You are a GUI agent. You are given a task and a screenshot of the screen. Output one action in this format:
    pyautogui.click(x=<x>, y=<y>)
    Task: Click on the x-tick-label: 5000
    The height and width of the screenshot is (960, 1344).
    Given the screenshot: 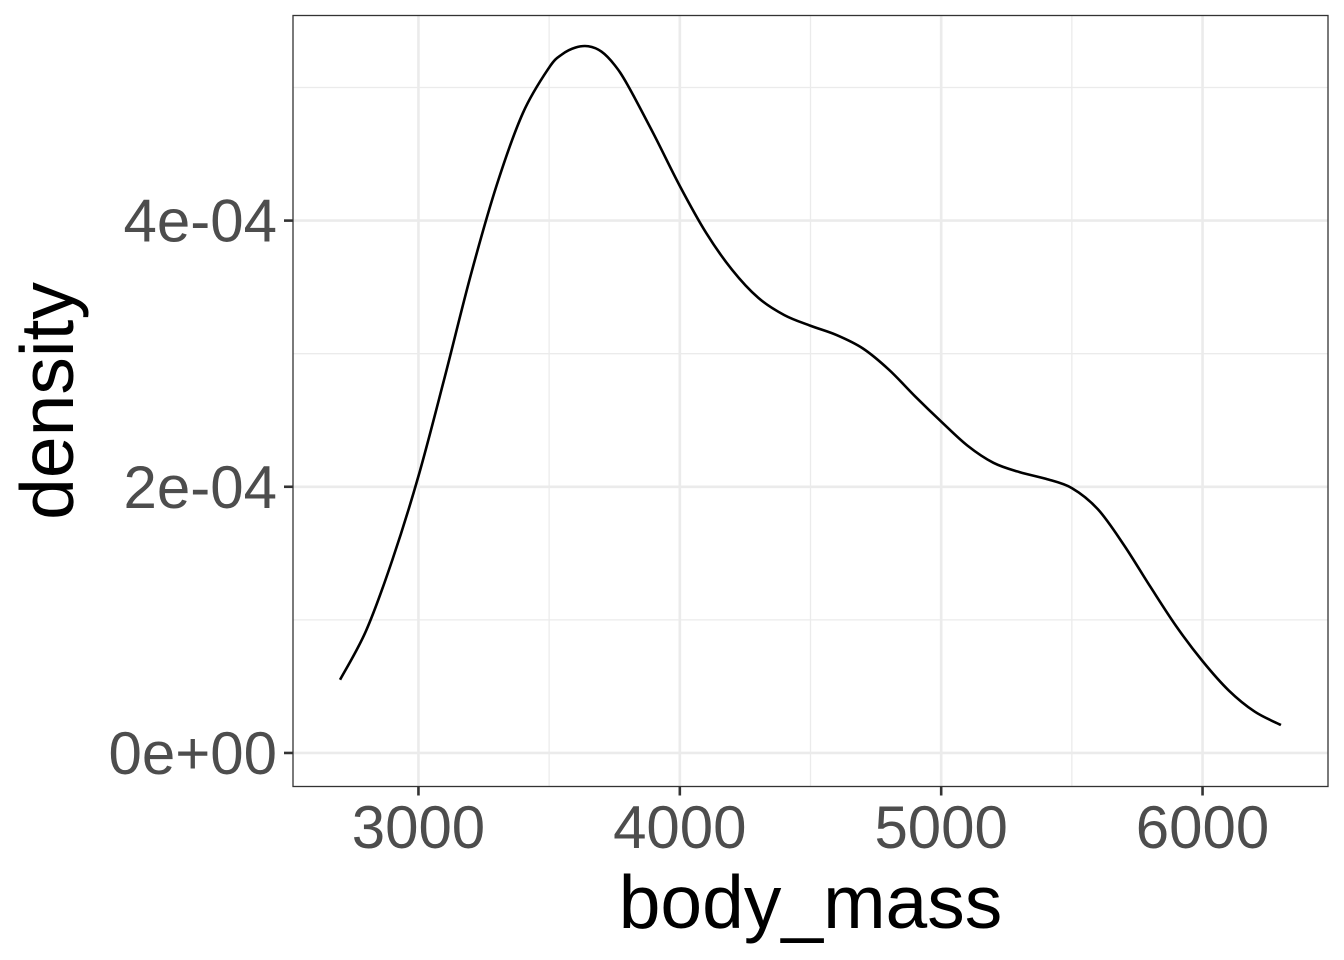 What is the action you would take?
    pyautogui.click(x=940, y=827)
    